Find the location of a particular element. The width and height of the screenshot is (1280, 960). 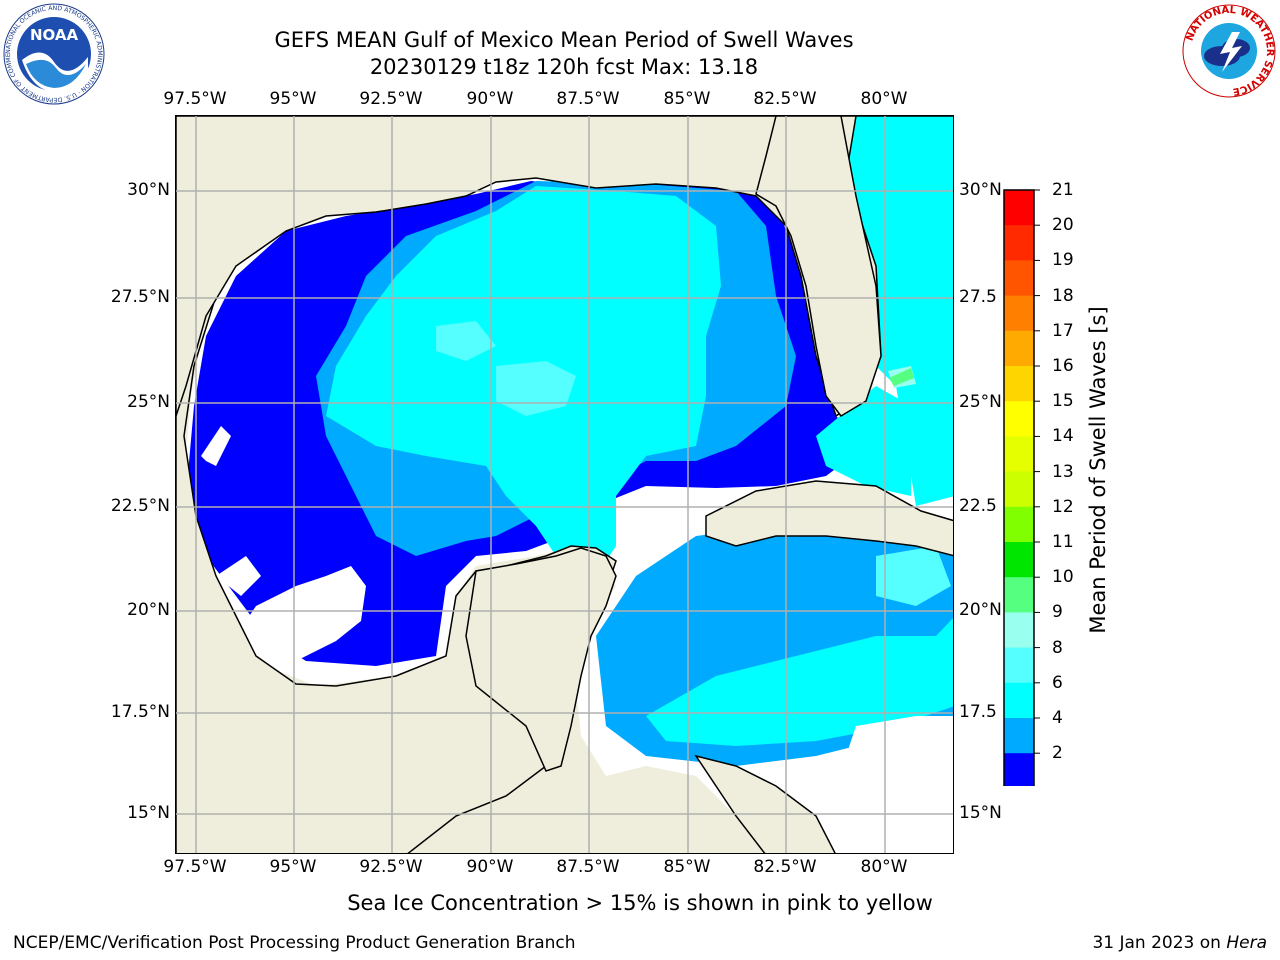

swell-band-cyan-caribbean is located at coordinates (799, 682).